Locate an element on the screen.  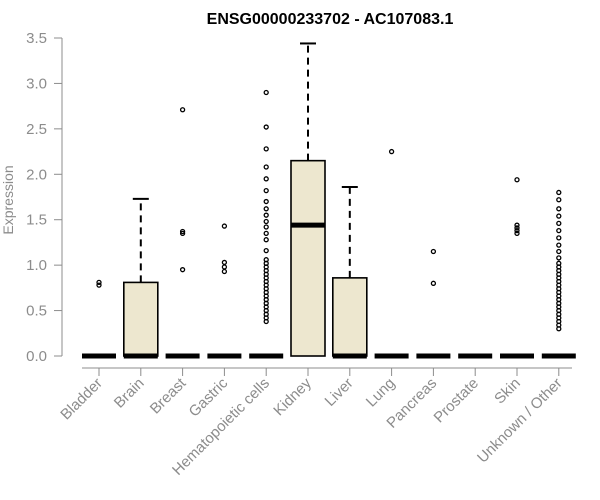
x-tick-label: Skin is located at coordinates (507, 391).